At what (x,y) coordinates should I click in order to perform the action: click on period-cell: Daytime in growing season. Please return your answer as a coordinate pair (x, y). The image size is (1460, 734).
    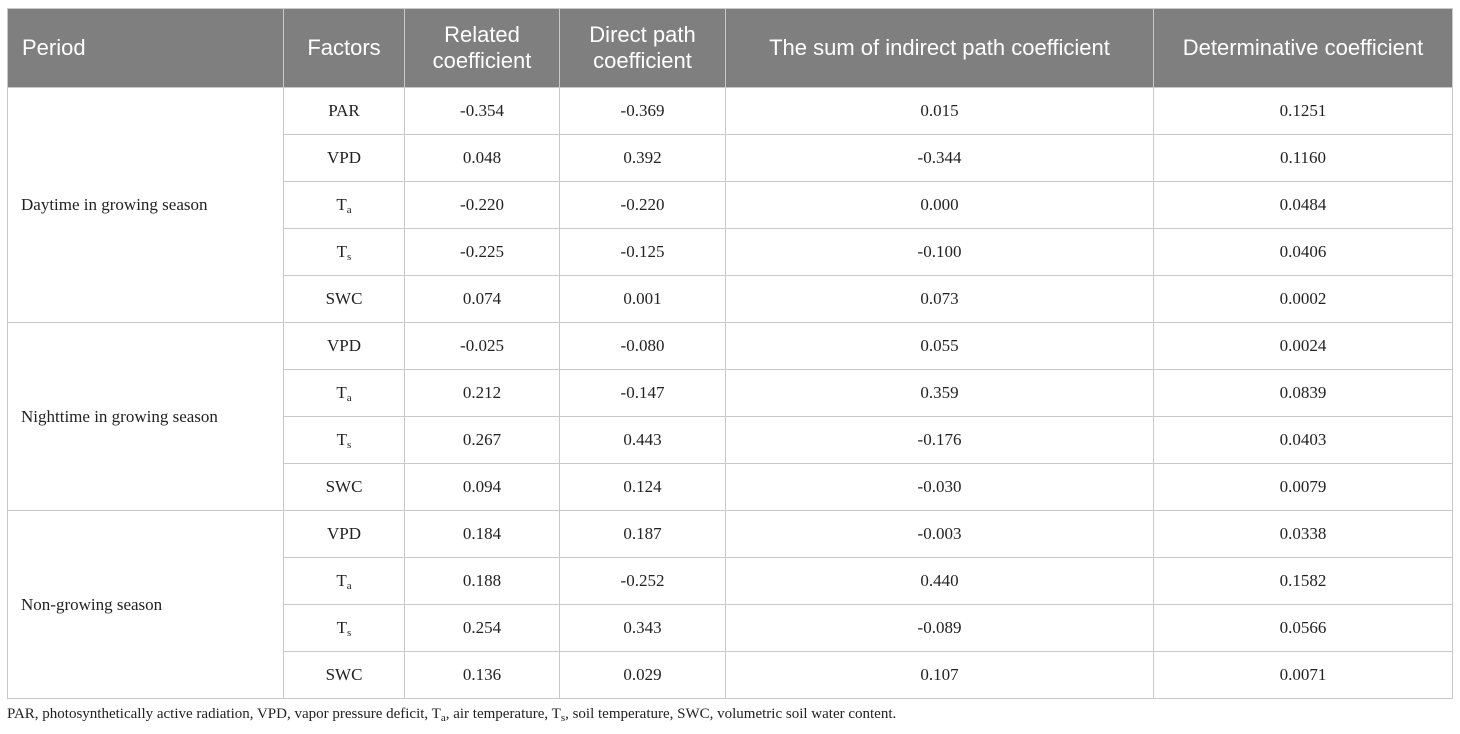
    Looking at the image, I should click on (145, 205).